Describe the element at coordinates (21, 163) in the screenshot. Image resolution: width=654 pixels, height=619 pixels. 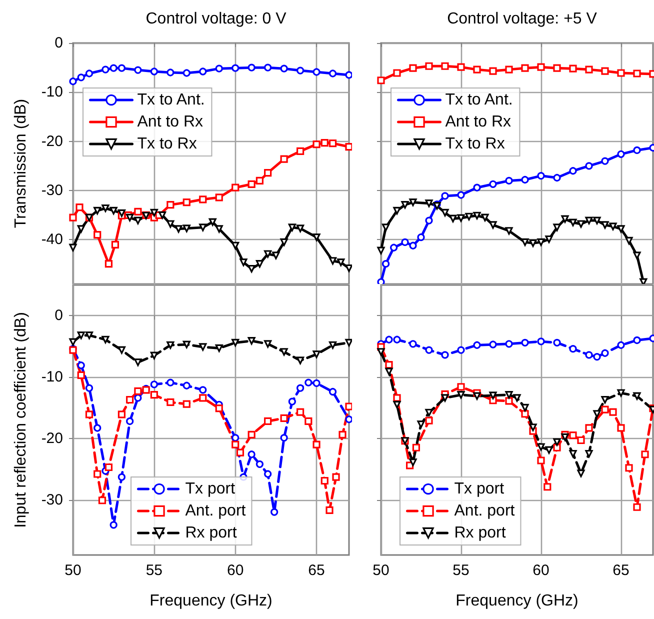
I see `y-axis-title: Transmission (dB)` at that location.